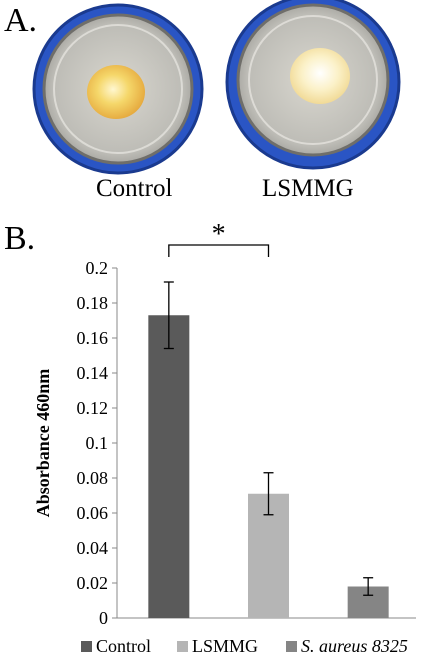 The image size is (422, 659). I want to click on y-tick-label: 0.04, so click(93, 548).